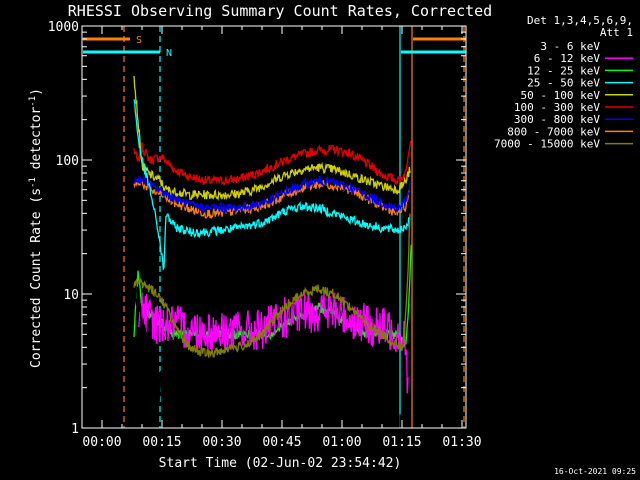 Image resolution: width=640 pixels, height=480 pixels. I want to click on legend-label-25-50-kev: 25 - 50 keV, so click(563, 83).